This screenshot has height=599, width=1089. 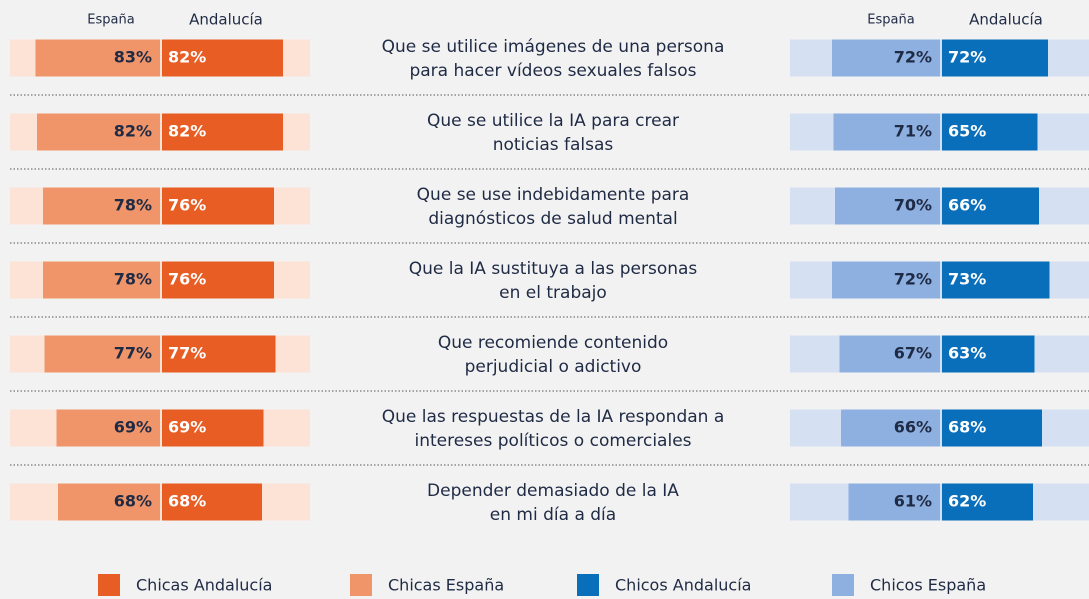 I want to click on category-label: intereses políticos o comerciales, so click(x=552, y=441).